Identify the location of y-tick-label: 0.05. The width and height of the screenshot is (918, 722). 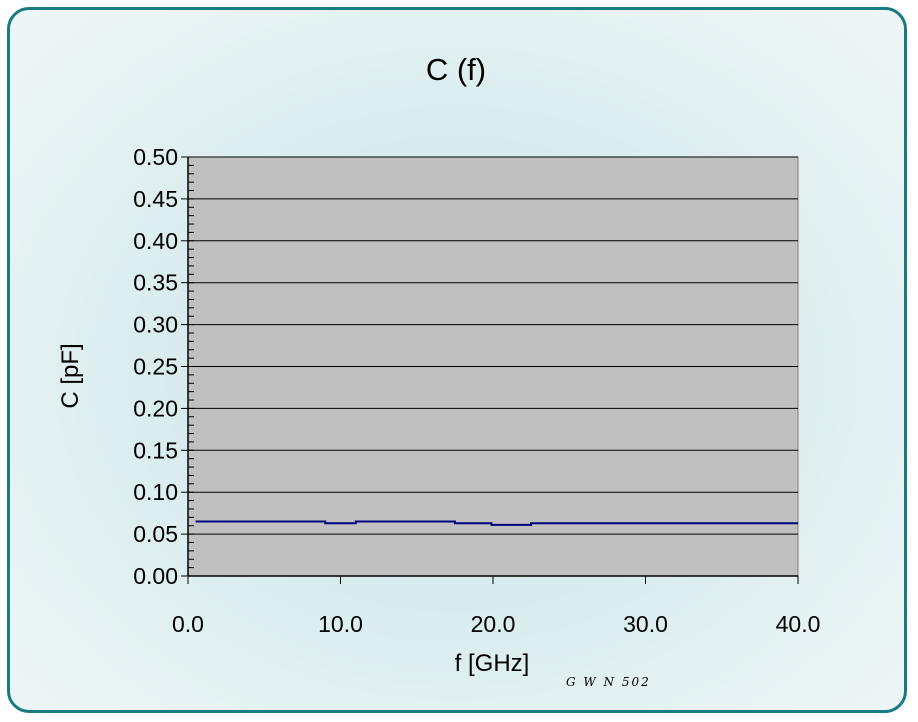
(155, 534).